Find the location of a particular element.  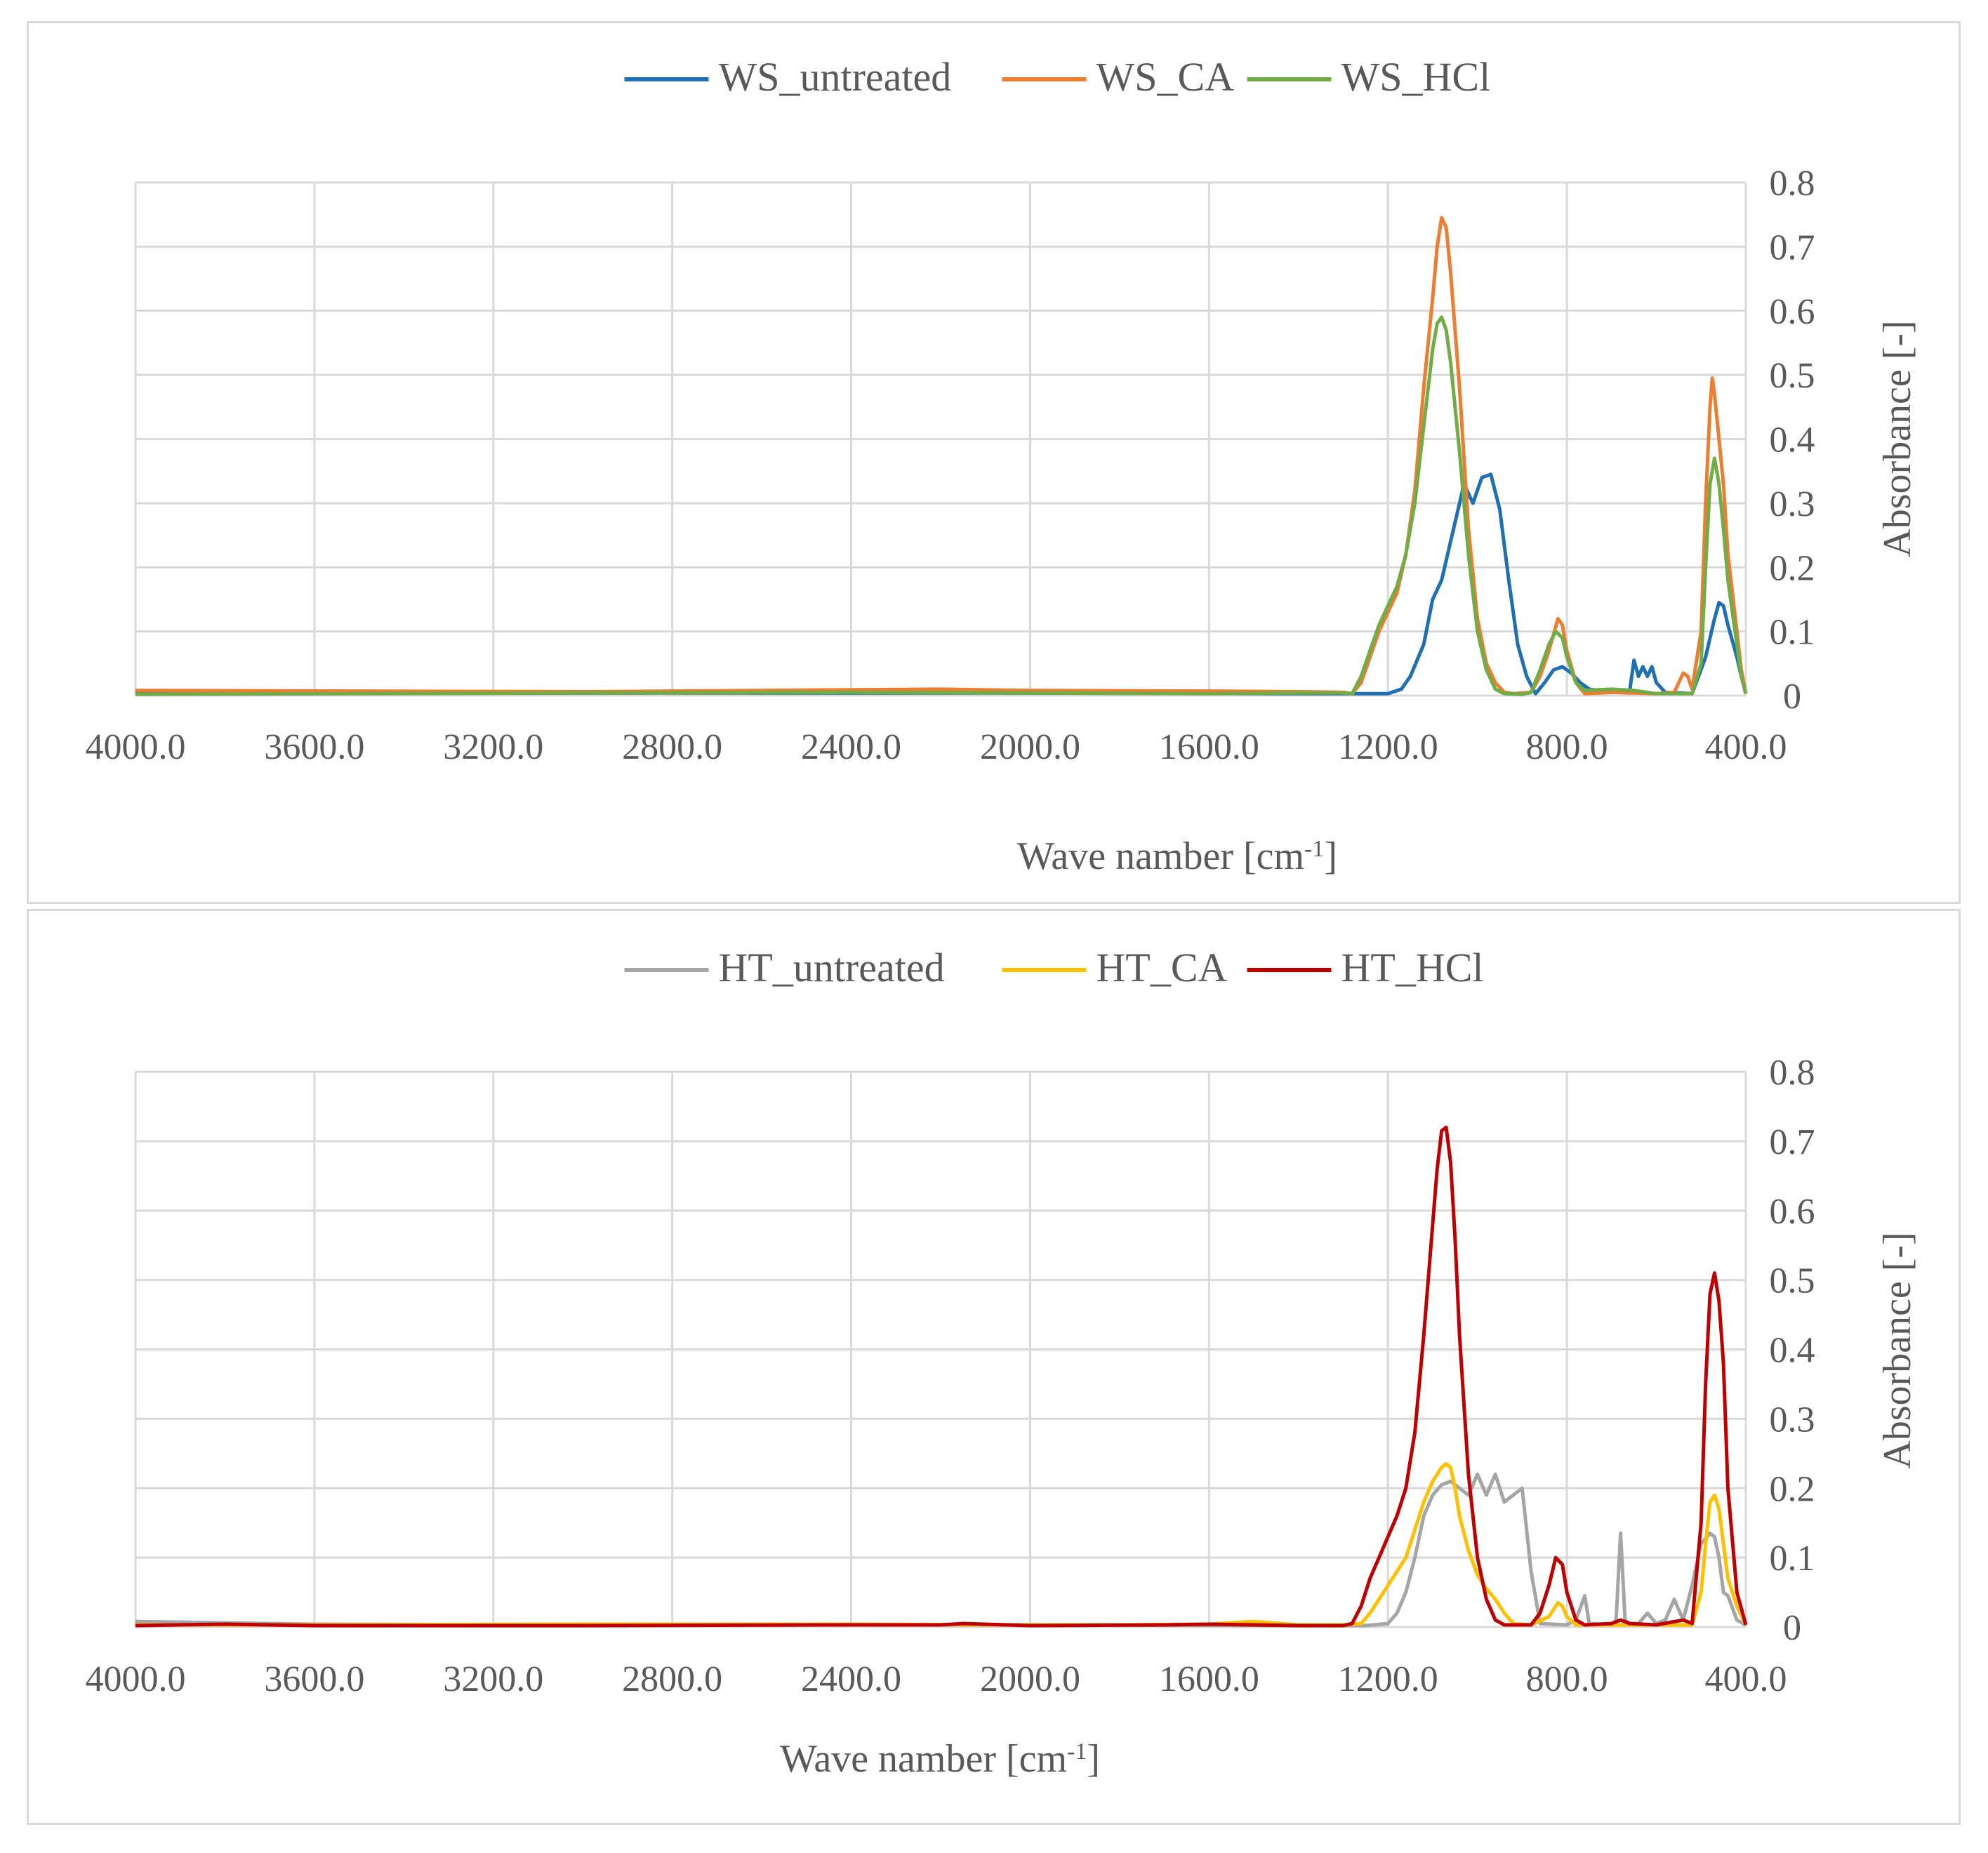

ht-x-tick-label: 4000.0 is located at coordinates (136, 1679).